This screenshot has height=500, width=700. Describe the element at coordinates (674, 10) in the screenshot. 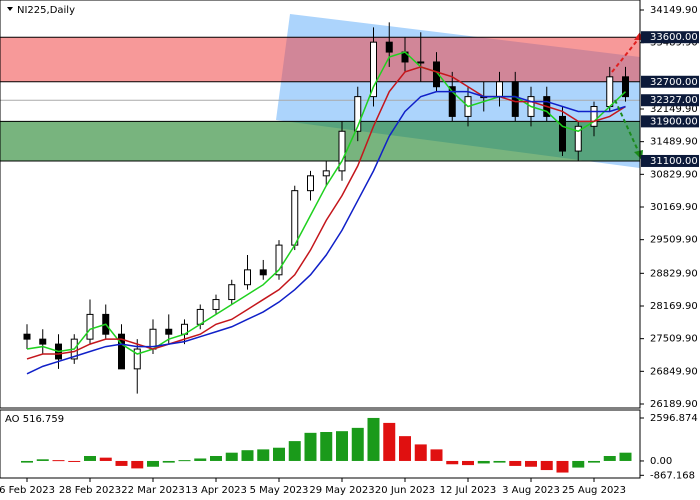

I see `y-tick-label: 34149.90` at that location.